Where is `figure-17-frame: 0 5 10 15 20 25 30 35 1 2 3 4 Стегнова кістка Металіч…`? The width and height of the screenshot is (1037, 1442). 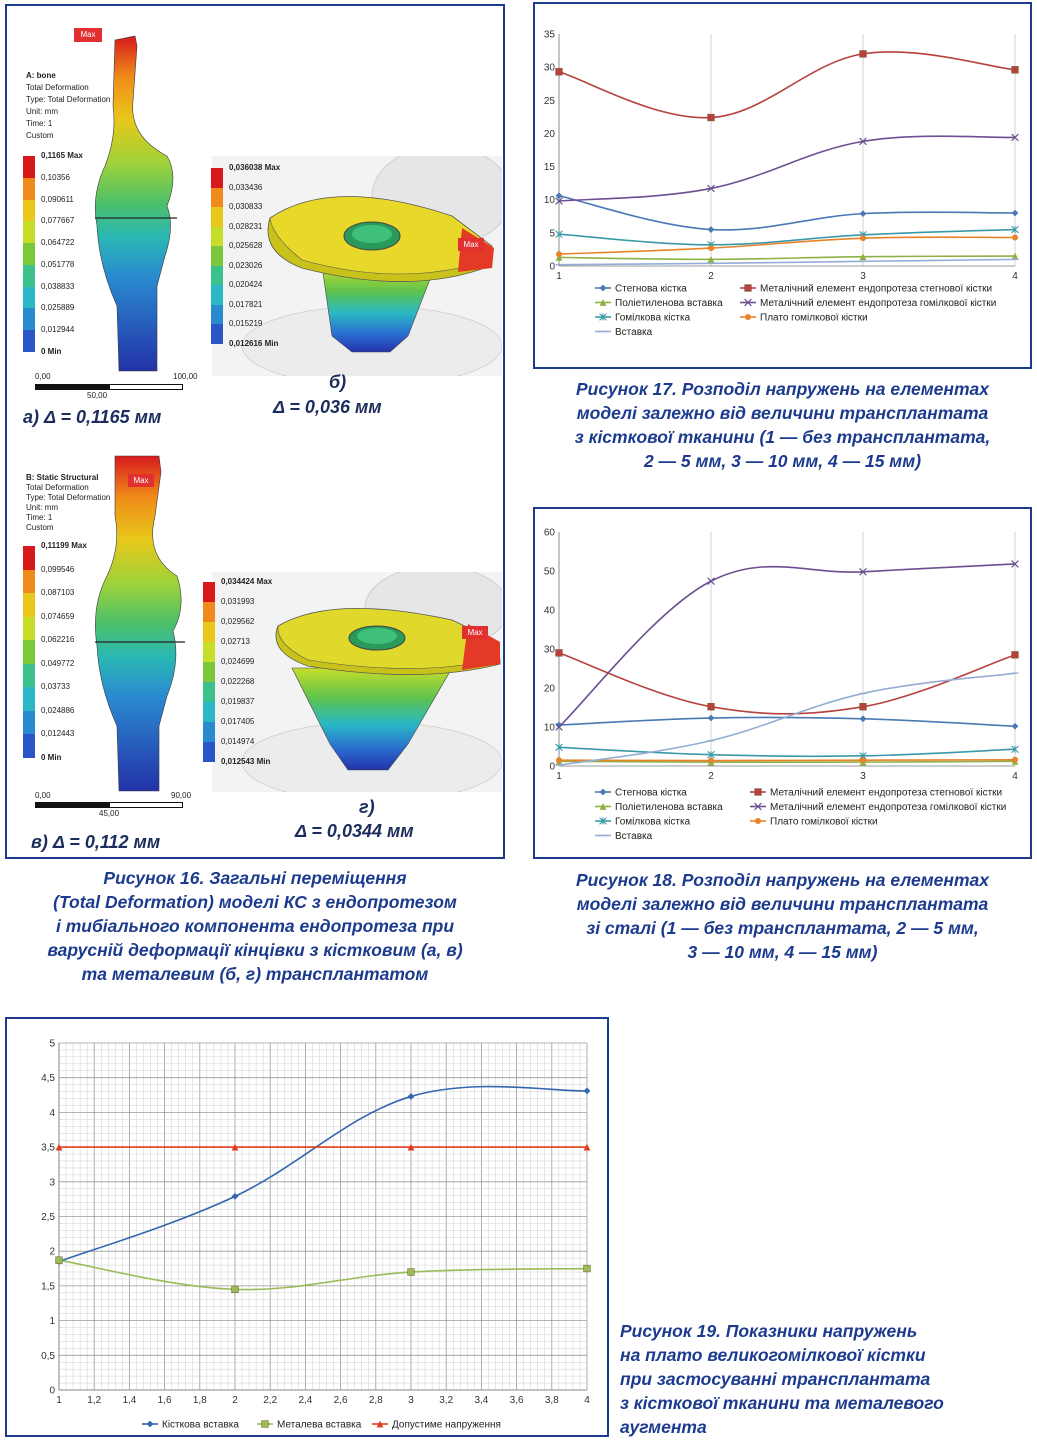 figure-17-frame: 0 5 10 15 20 25 30 35 1 2 3 4 Стегнова кістка Металіч… is located at coordinates (782, 185).